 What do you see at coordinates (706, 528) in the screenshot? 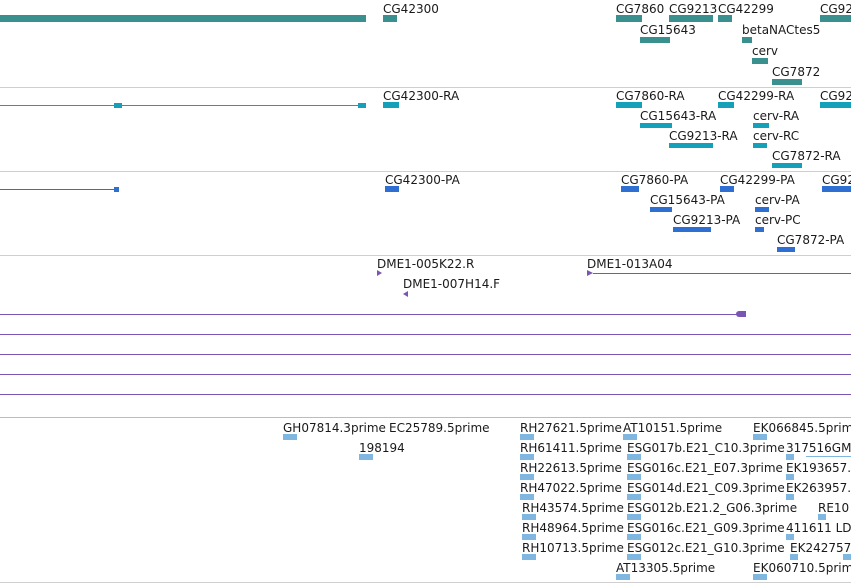
I see `est-label: ESG016c.E21_G09.3prime` at bounding box center [706, 528].